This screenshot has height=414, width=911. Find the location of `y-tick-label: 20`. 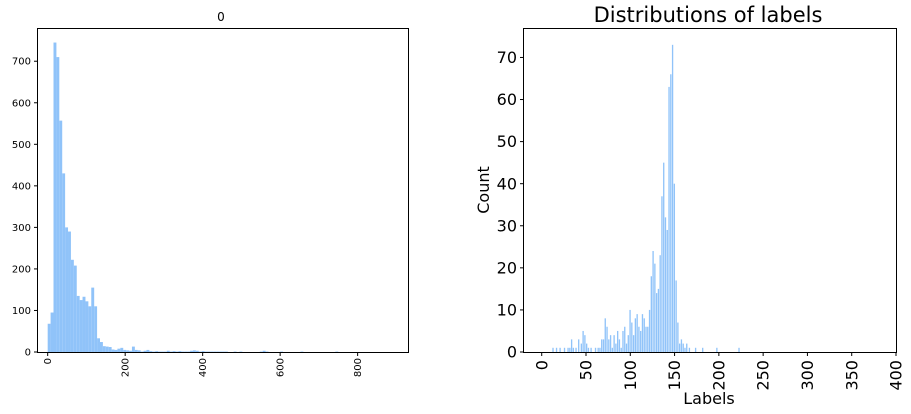

y-tick-label: 20 is located at coordinates (507, 267).